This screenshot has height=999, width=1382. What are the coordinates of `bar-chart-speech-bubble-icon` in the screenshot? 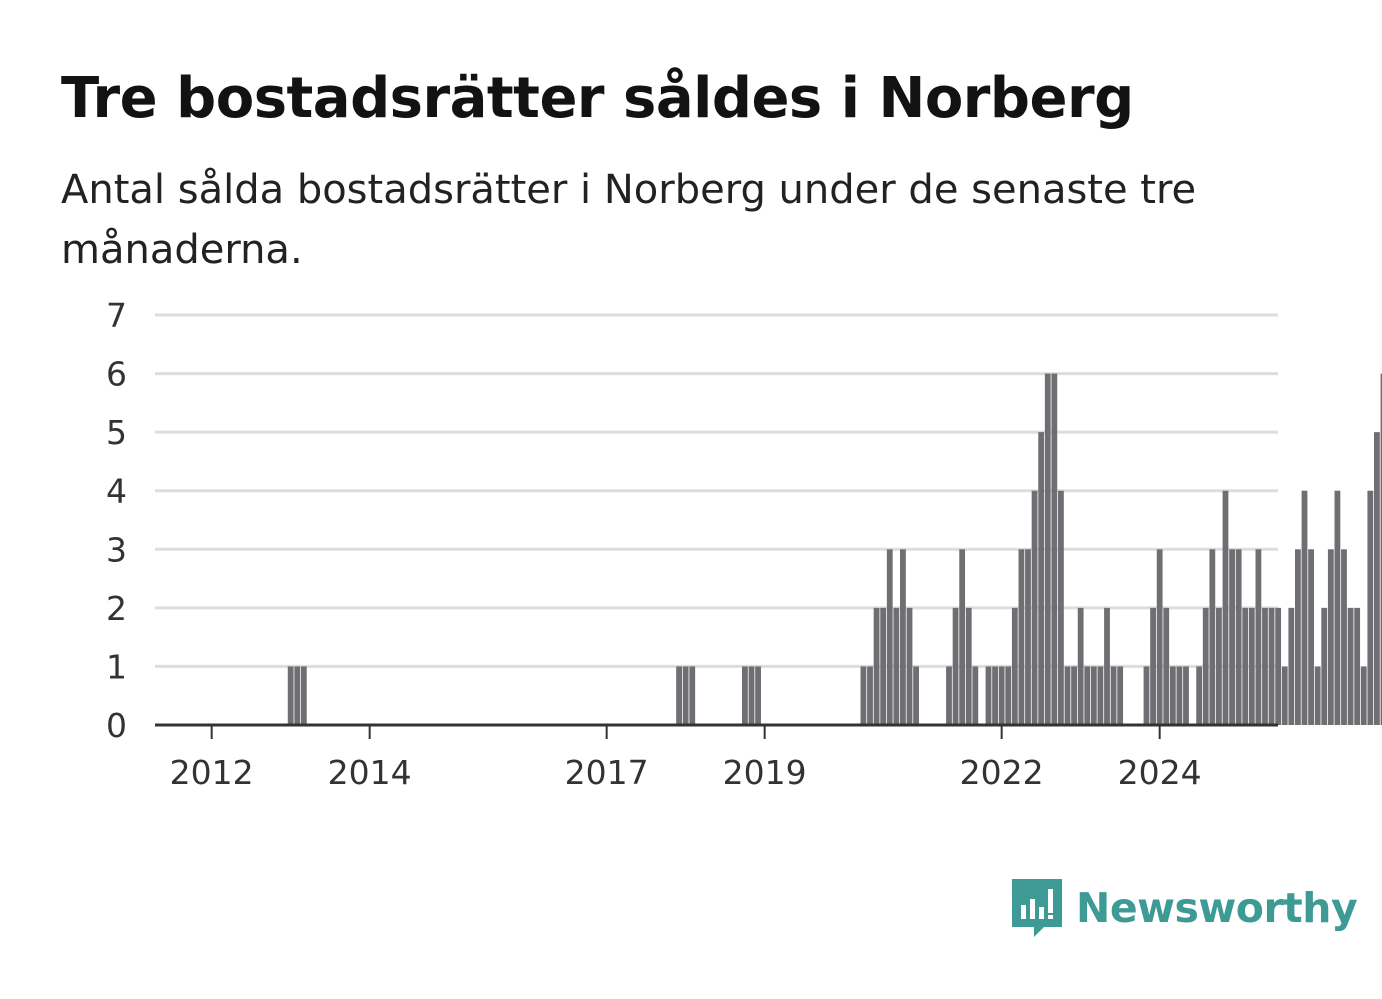 It's located at (1037, 908).